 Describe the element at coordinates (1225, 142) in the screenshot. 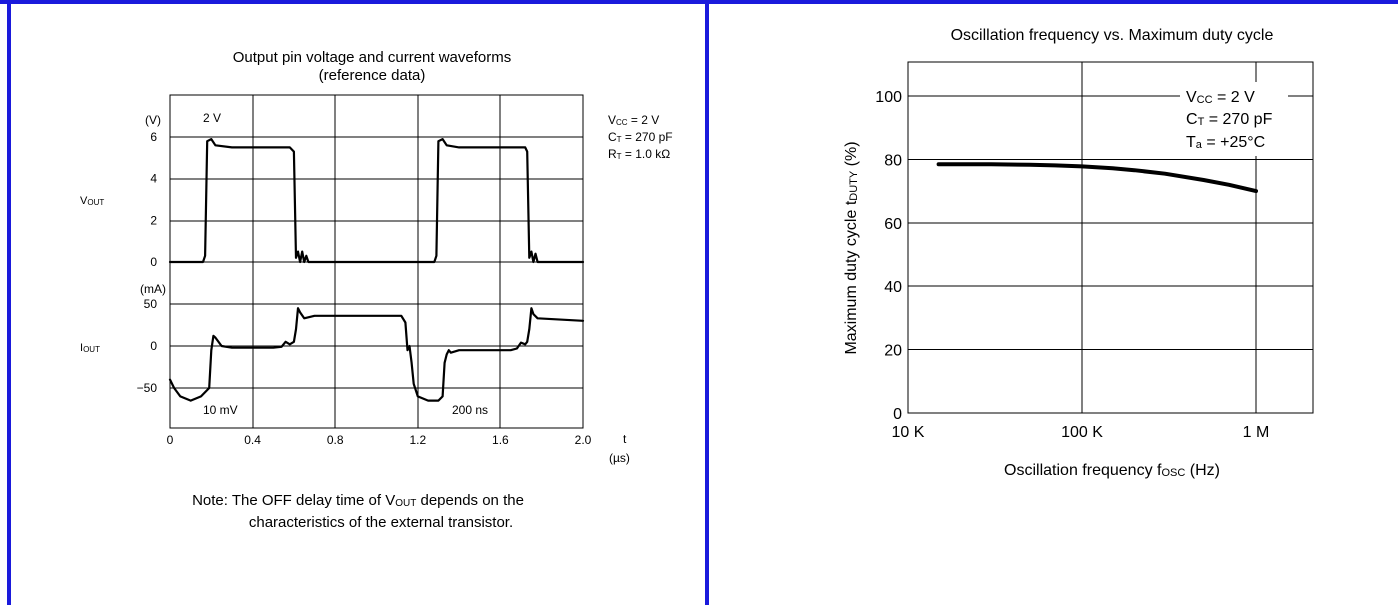

I see `duty-condition-ta: Ta = +25°C` at that location.